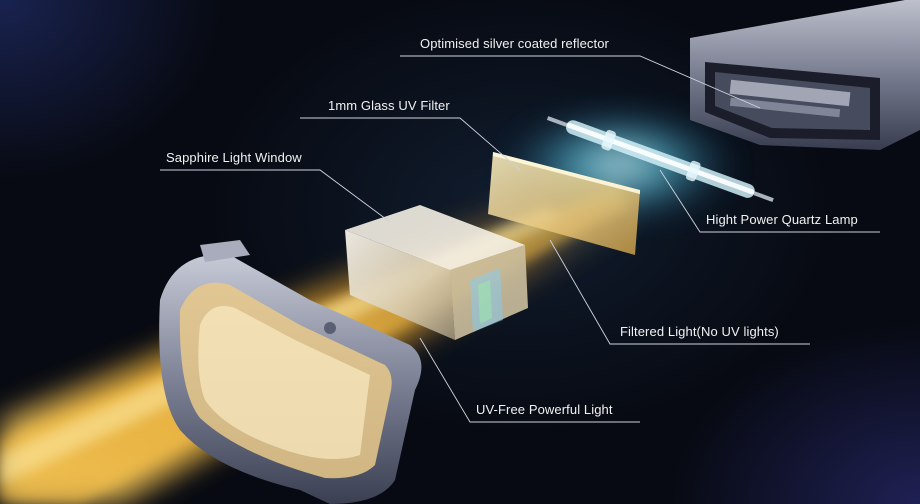 This screenshot has width=920, height=504. I want to click on leader-line-uv-free, so click(529, 380).